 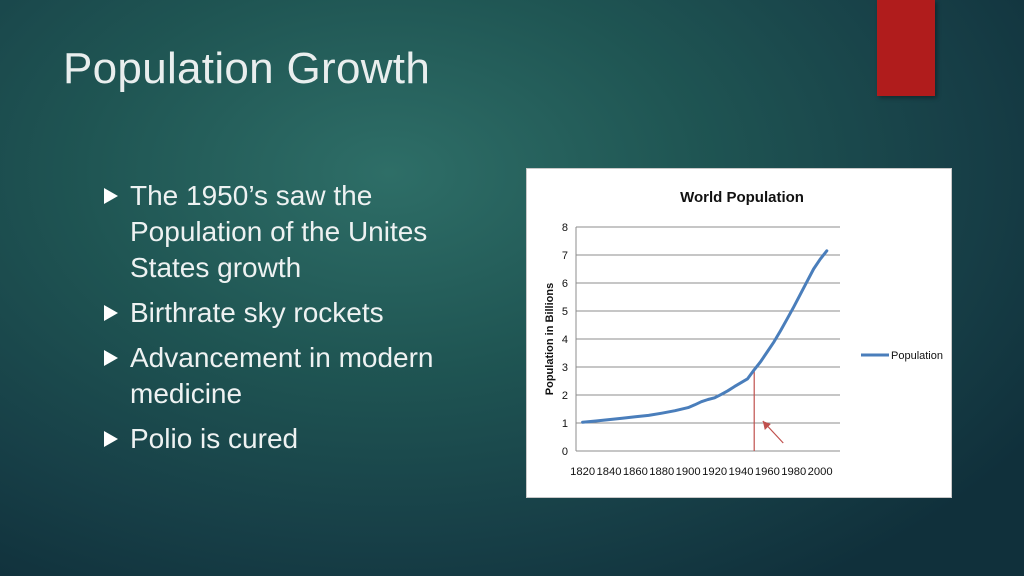 I want to click on bullet-item-birthrate: Birthrate sky rockets, so click(x=294, y=313).